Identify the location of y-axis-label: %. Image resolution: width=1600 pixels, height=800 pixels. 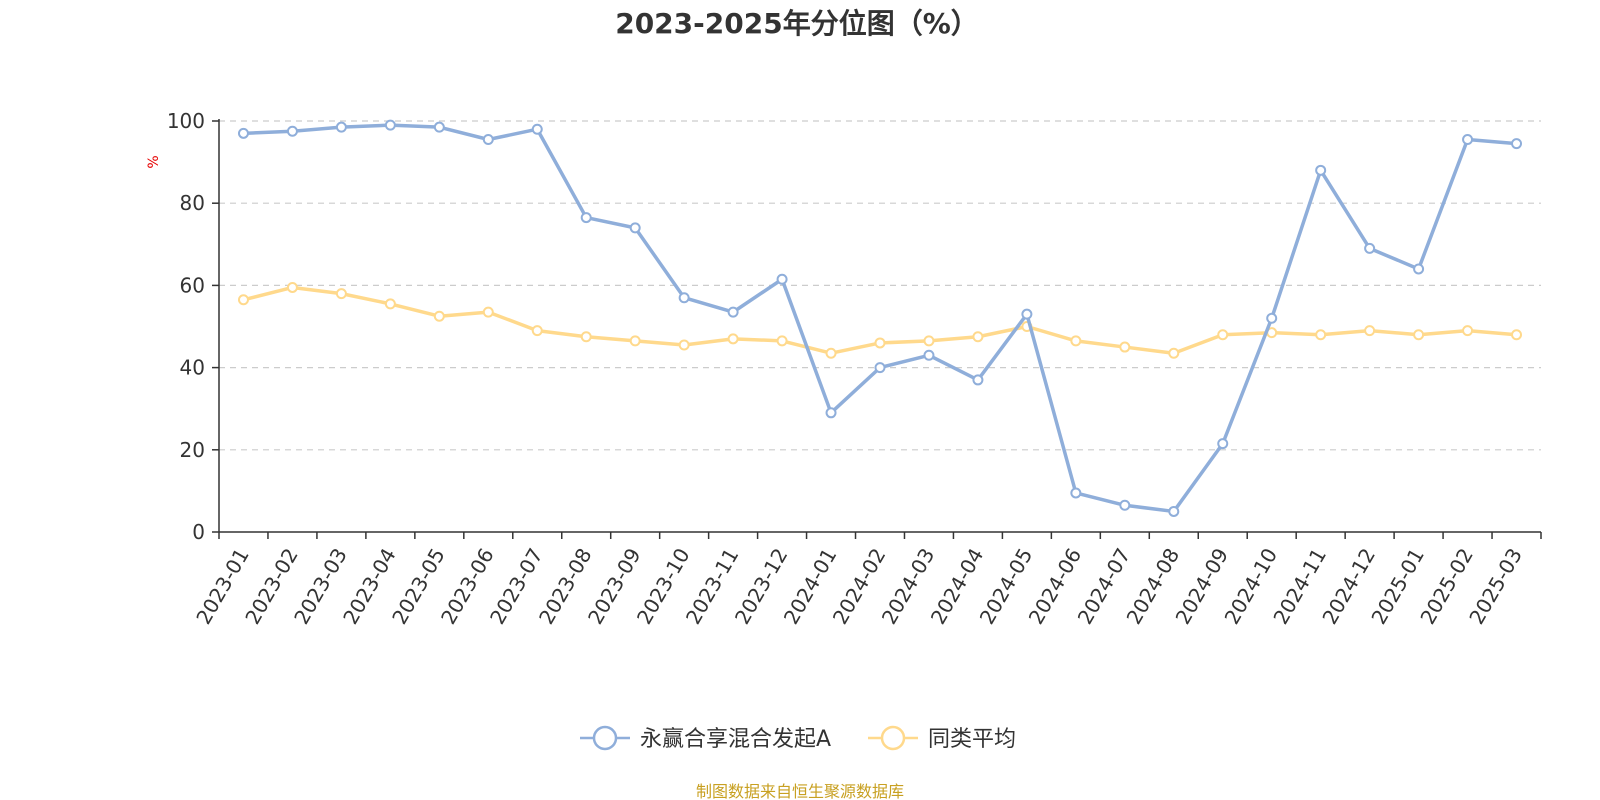
(154, 161).